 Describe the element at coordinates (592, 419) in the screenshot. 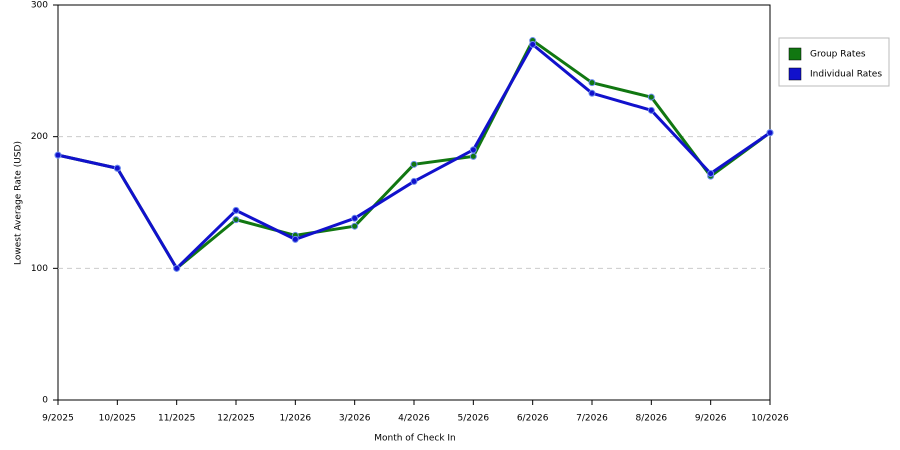

I see `x-tick-label: 7/2026` at that location.